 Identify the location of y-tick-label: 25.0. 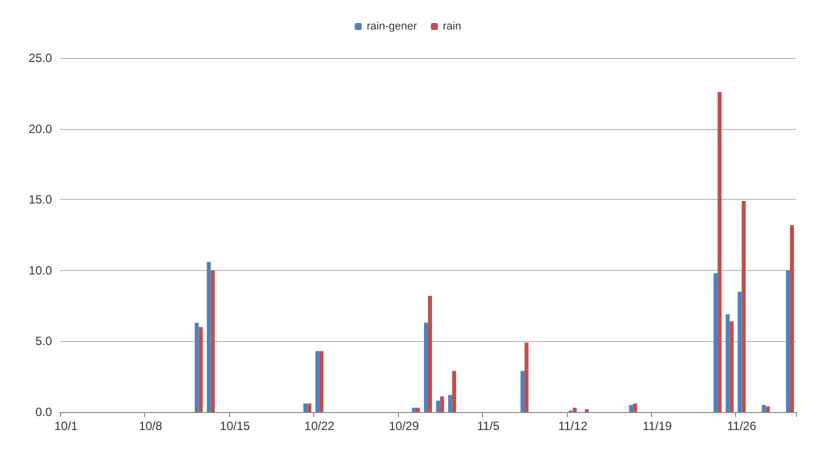
(40, 58).